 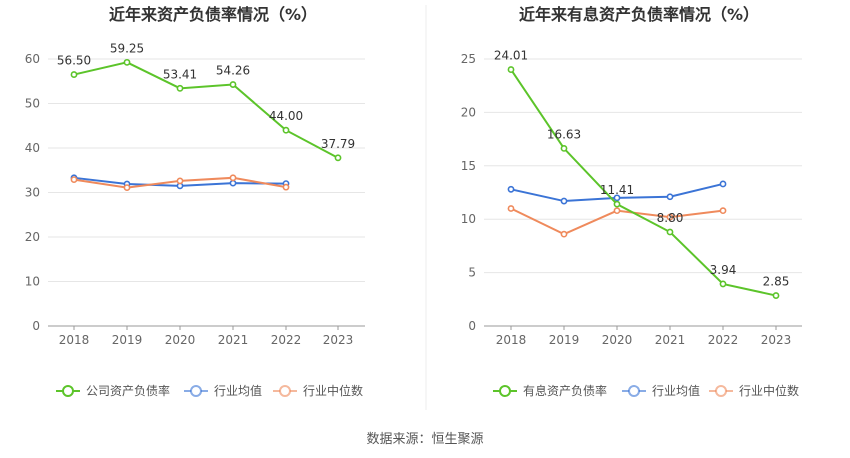 I want to click on data-label: 37.79, so click(x=338, y=144).